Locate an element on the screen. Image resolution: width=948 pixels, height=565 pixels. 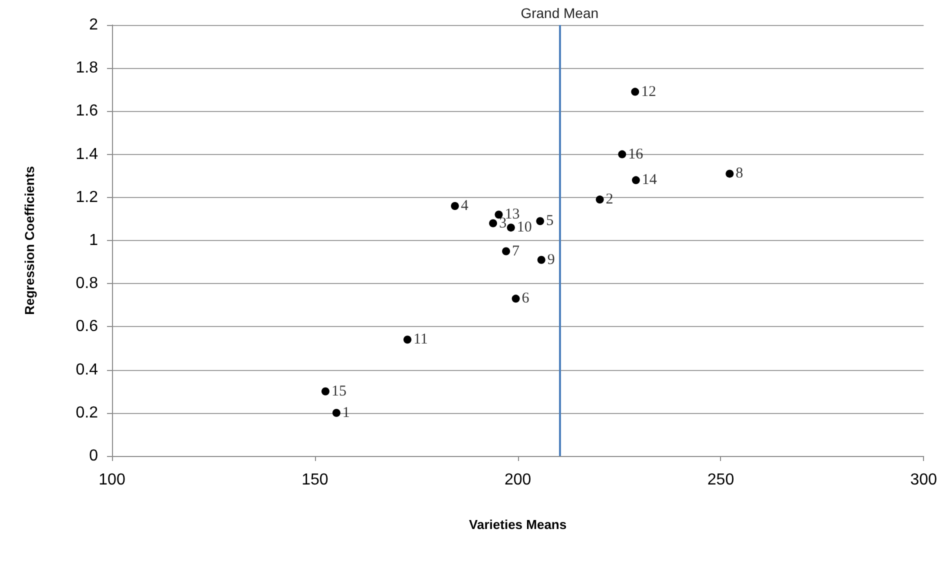
annotation: 11 is located at coordinates (420, 340).